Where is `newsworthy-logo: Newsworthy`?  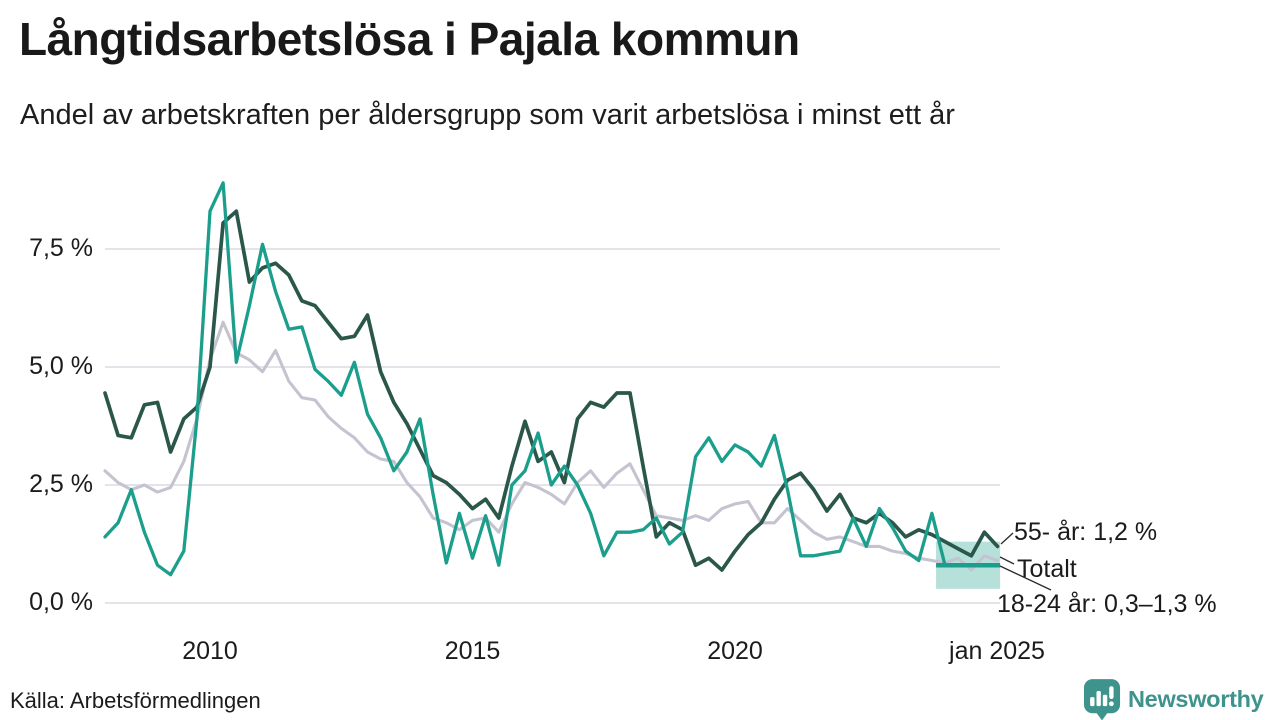 newsworthy-logo: Newsworthy is located at coordinates (1173, 699).